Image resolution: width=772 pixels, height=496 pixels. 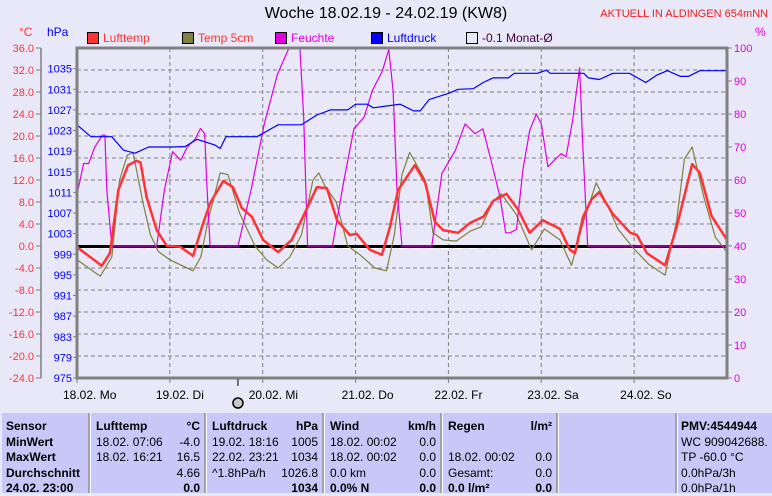 I want to click on stats-cell: PMV:4544944, so click(x=724, y=426).